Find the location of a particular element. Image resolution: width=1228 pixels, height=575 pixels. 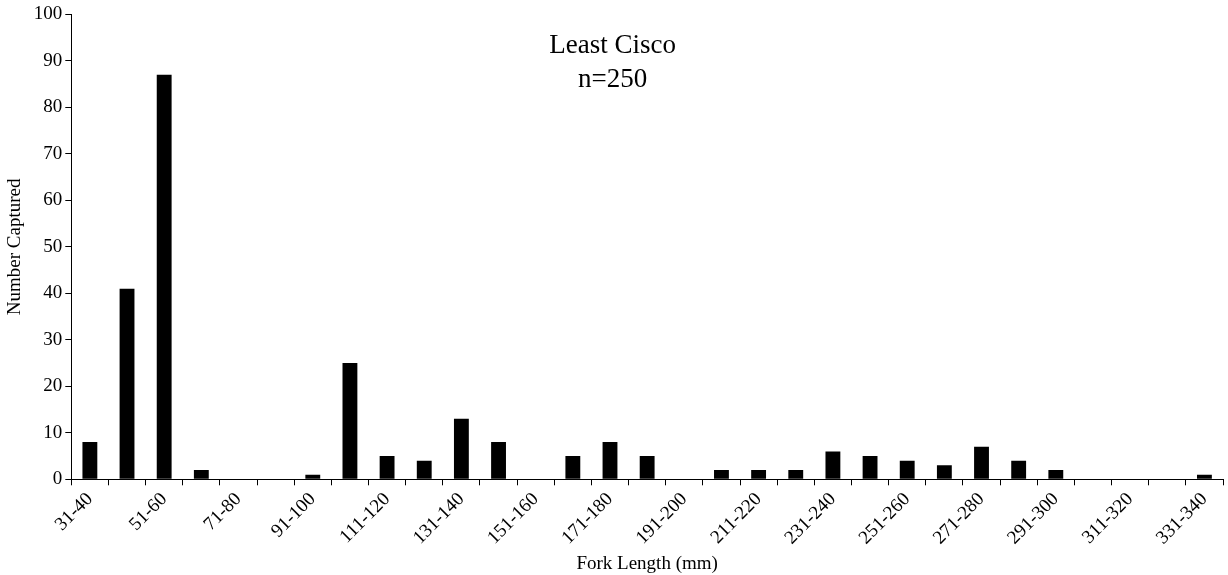

y-tick-label: 30 is located at coordinates (53, 338).